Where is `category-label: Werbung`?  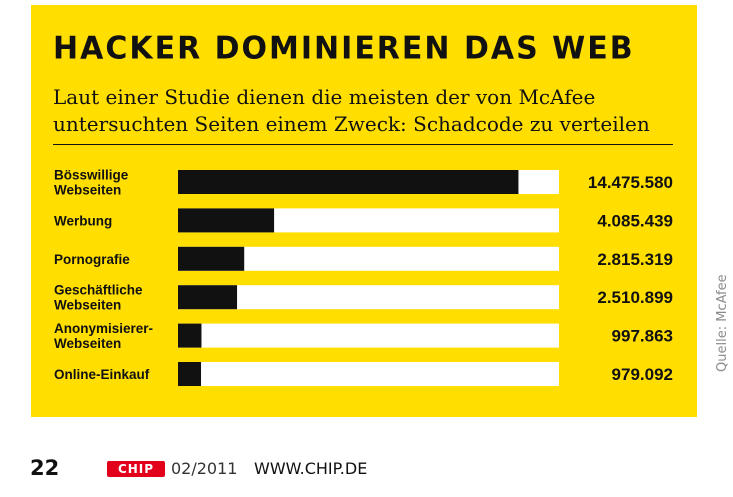 category-label: Werbung is located at coordinates (83, 220).